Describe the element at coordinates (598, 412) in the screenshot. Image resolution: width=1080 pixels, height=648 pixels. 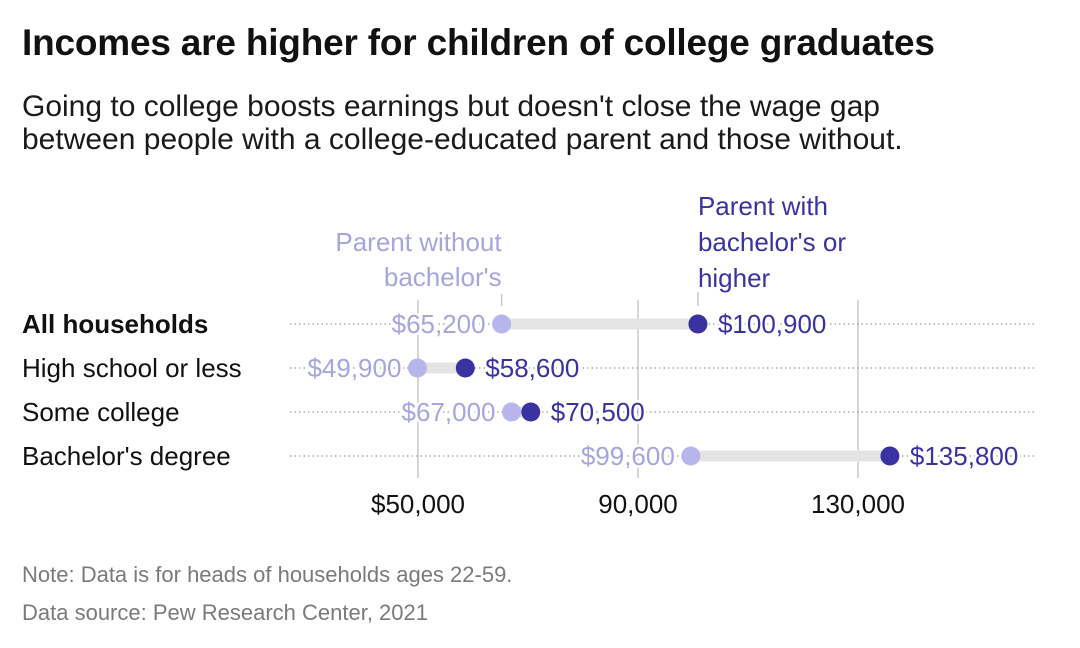
I see `value-label-with-2: $70,500` at that location.